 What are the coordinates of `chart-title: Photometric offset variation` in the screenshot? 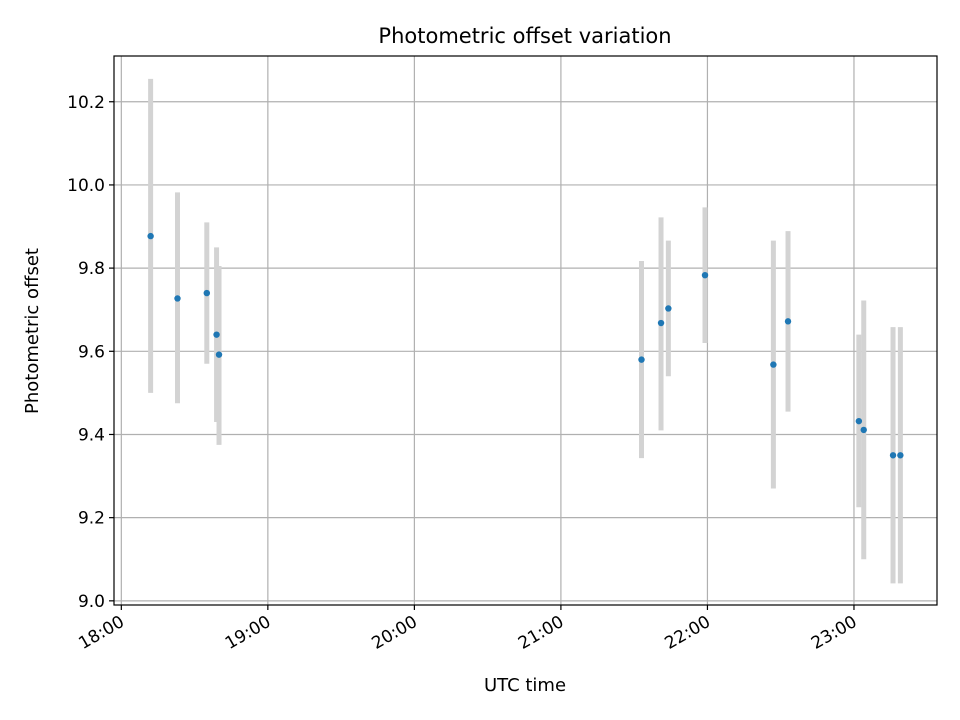 It's located at (524, 36).